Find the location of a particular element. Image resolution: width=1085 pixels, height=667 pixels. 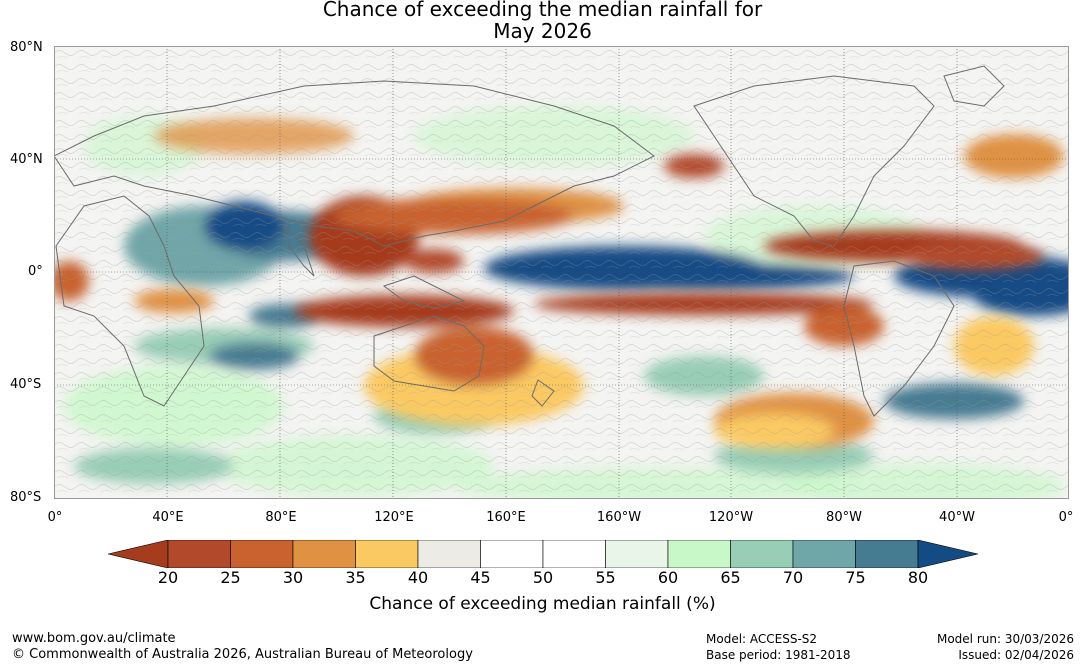

eurasia-outline is located at coordinates (354, 163).